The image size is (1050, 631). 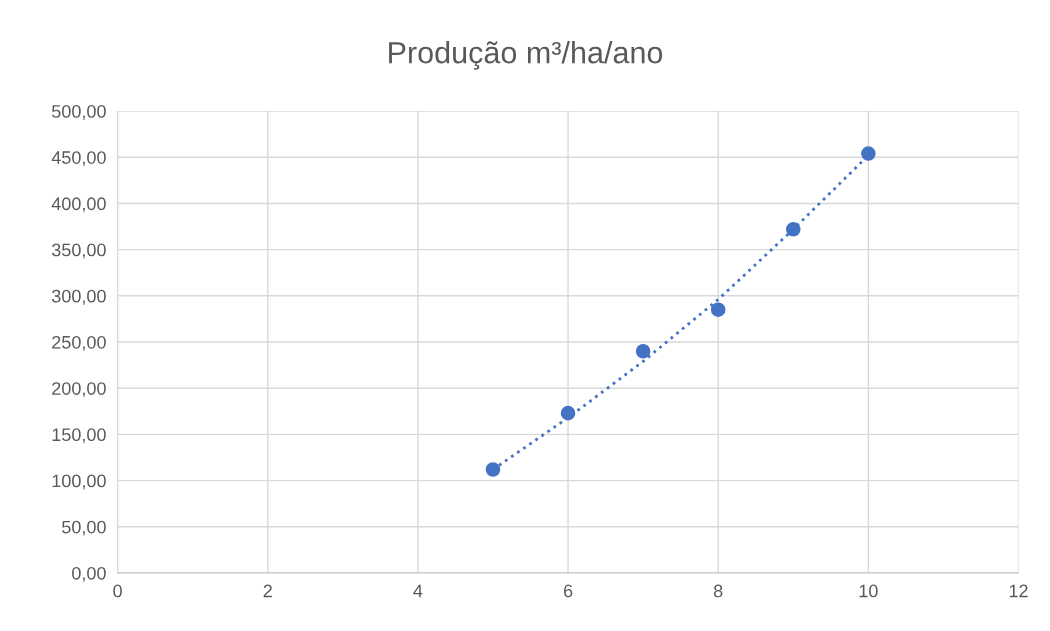 I want to click on chart-title: Produção m³/ha/ano, so click(x=526, y=55).